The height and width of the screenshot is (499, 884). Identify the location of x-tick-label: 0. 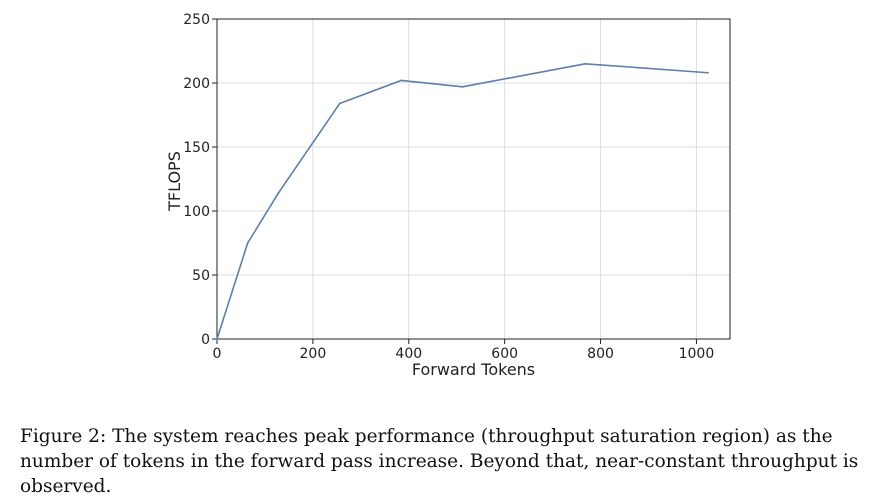
(217, 354).